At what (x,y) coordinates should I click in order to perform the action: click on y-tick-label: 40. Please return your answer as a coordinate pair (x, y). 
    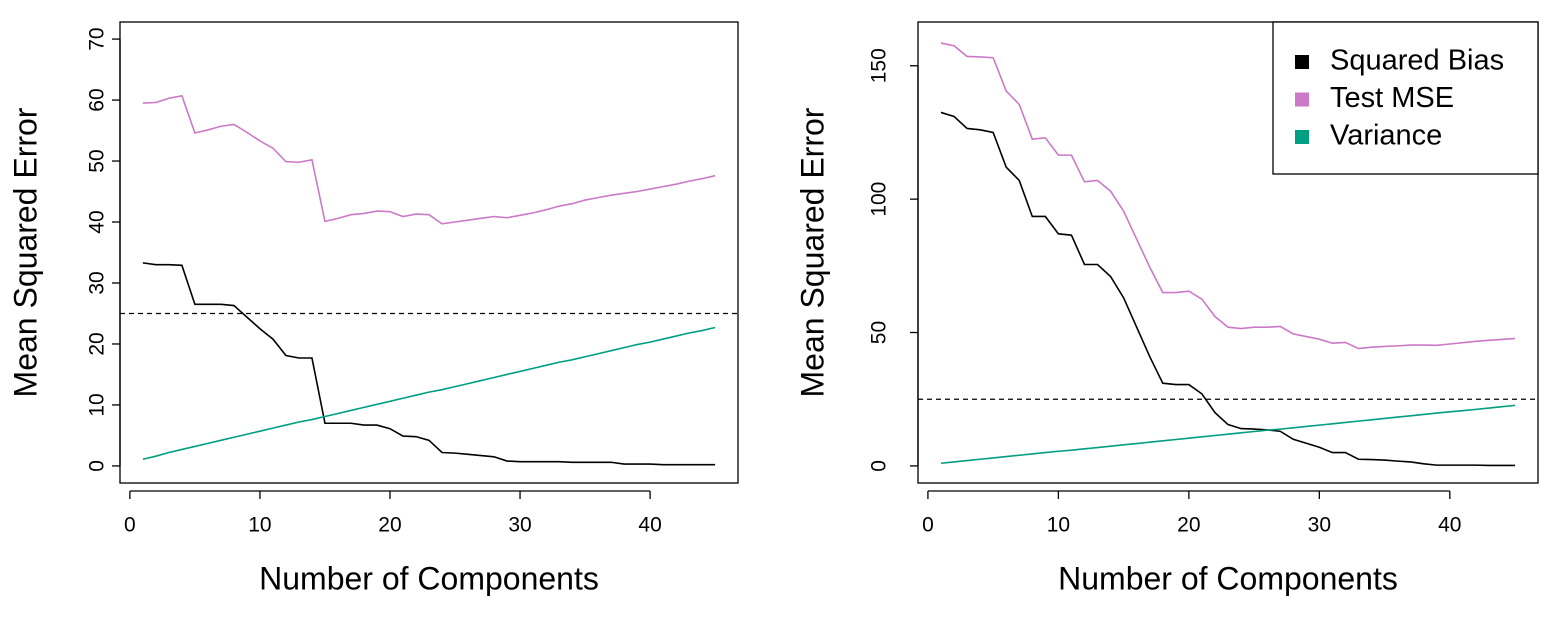
    Looking at the image, I should click on (97, 221).